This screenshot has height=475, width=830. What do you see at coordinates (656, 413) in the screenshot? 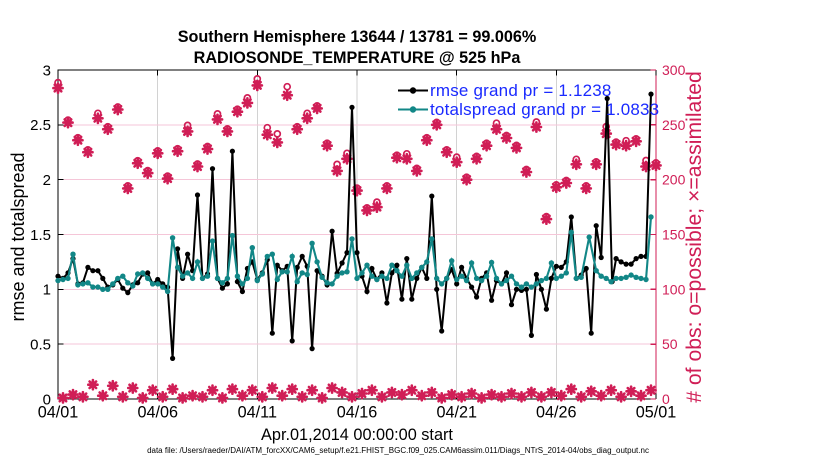
I see `svg-text: 05/01` at bounding box center [656, 413].